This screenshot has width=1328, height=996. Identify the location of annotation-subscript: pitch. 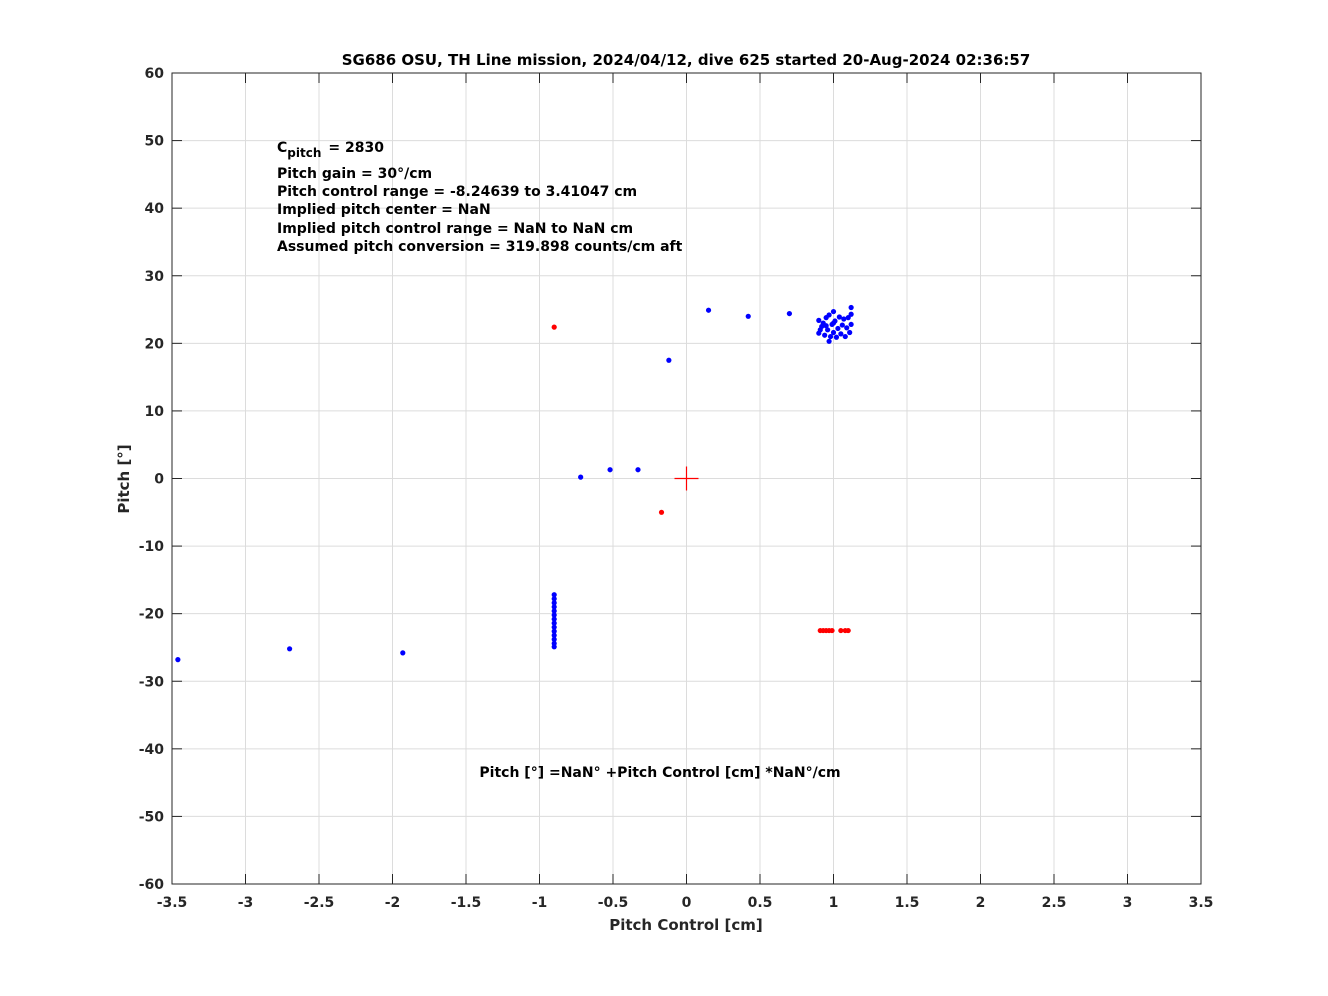
(304, 153).